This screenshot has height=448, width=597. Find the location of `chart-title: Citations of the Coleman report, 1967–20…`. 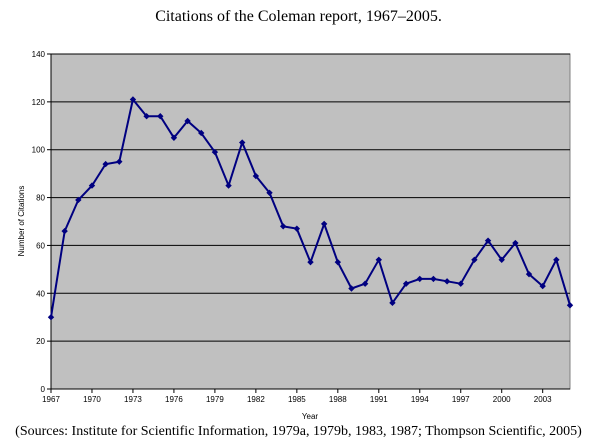

chart-title: Citations of the Coleman report, 1967–20… is located at coordinates (298, 16).